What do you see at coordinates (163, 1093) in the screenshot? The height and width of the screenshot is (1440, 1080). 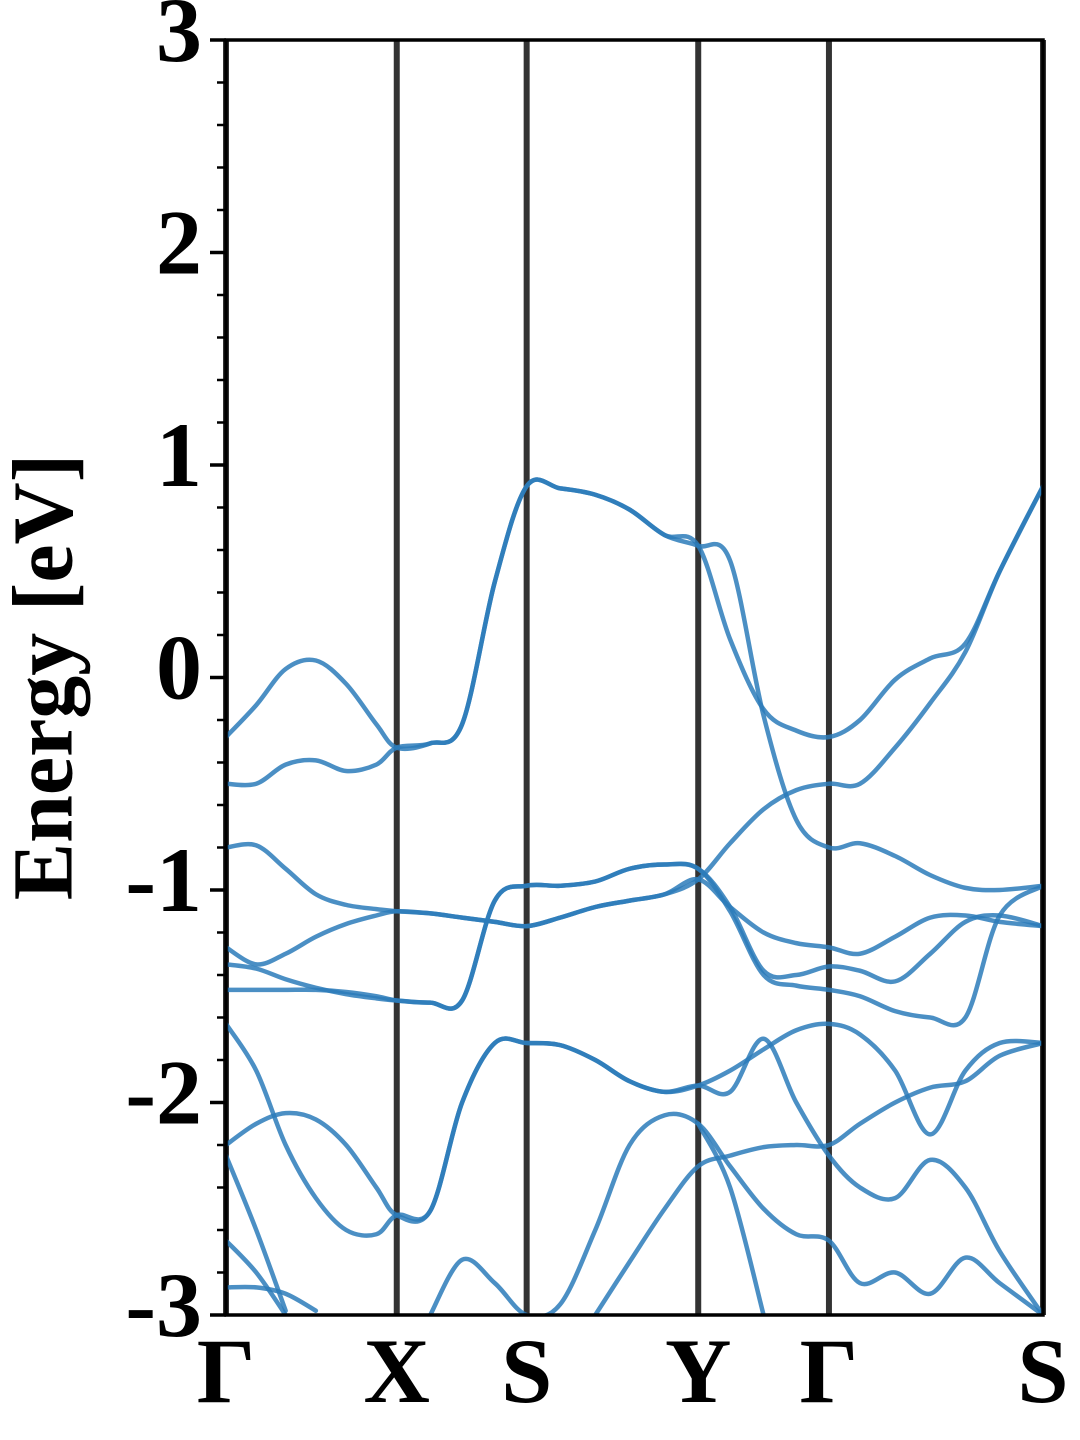 I see `y-tick-label: -2` at bounding box center [163, 1093].